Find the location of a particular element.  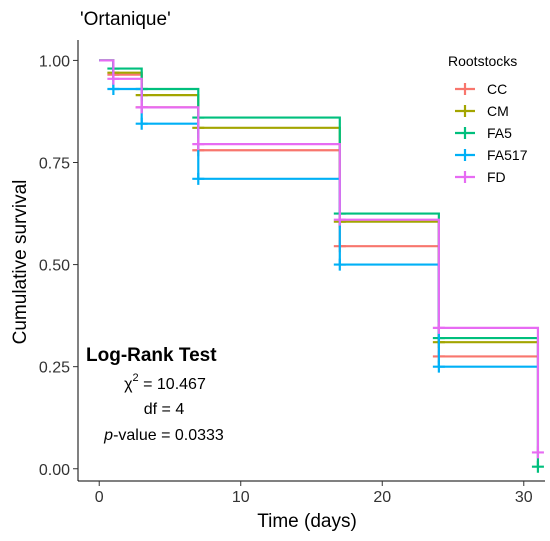

y-tick-label: 0.00 is located at coordinates (54, 470).